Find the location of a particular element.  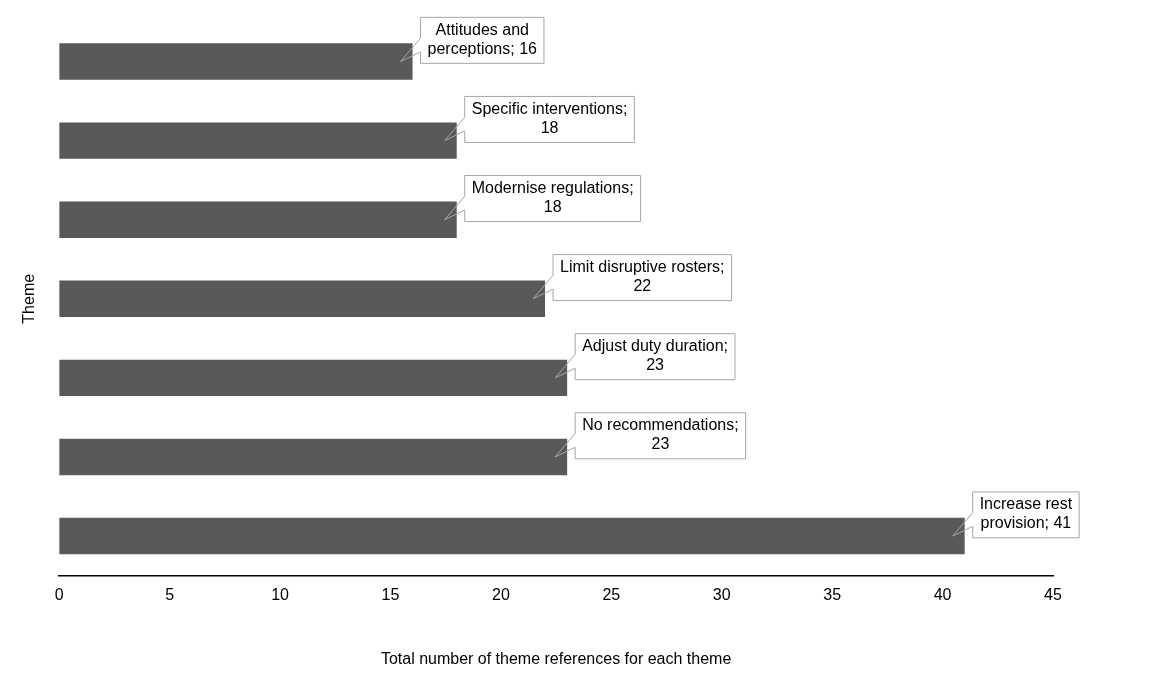

x-tick-label: 0 is located at coordinates (59, 594).